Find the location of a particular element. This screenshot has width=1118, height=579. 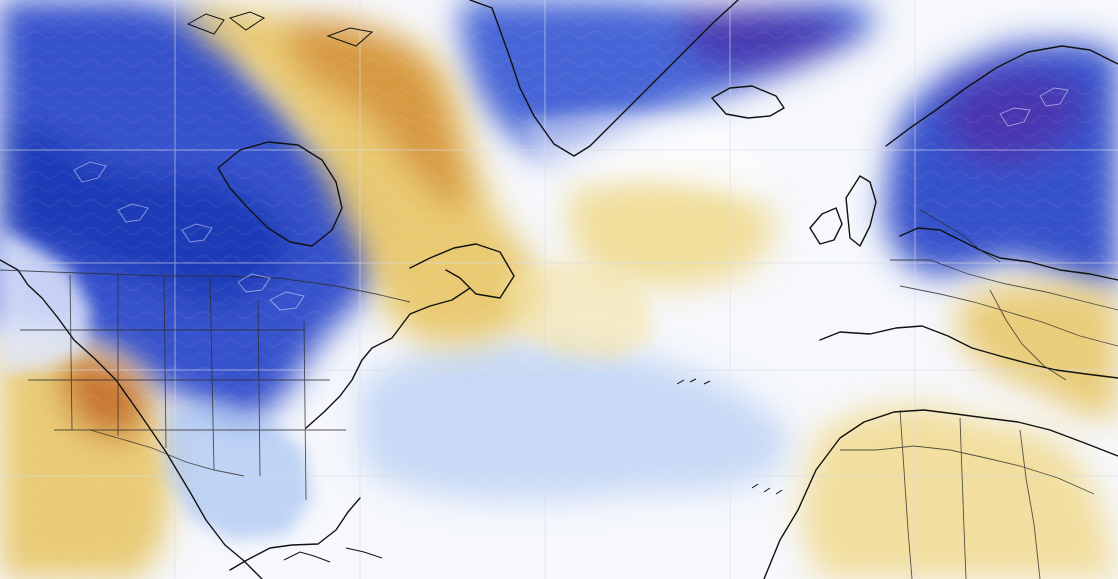

greenland-coastline is located at coordinates (604, 78).